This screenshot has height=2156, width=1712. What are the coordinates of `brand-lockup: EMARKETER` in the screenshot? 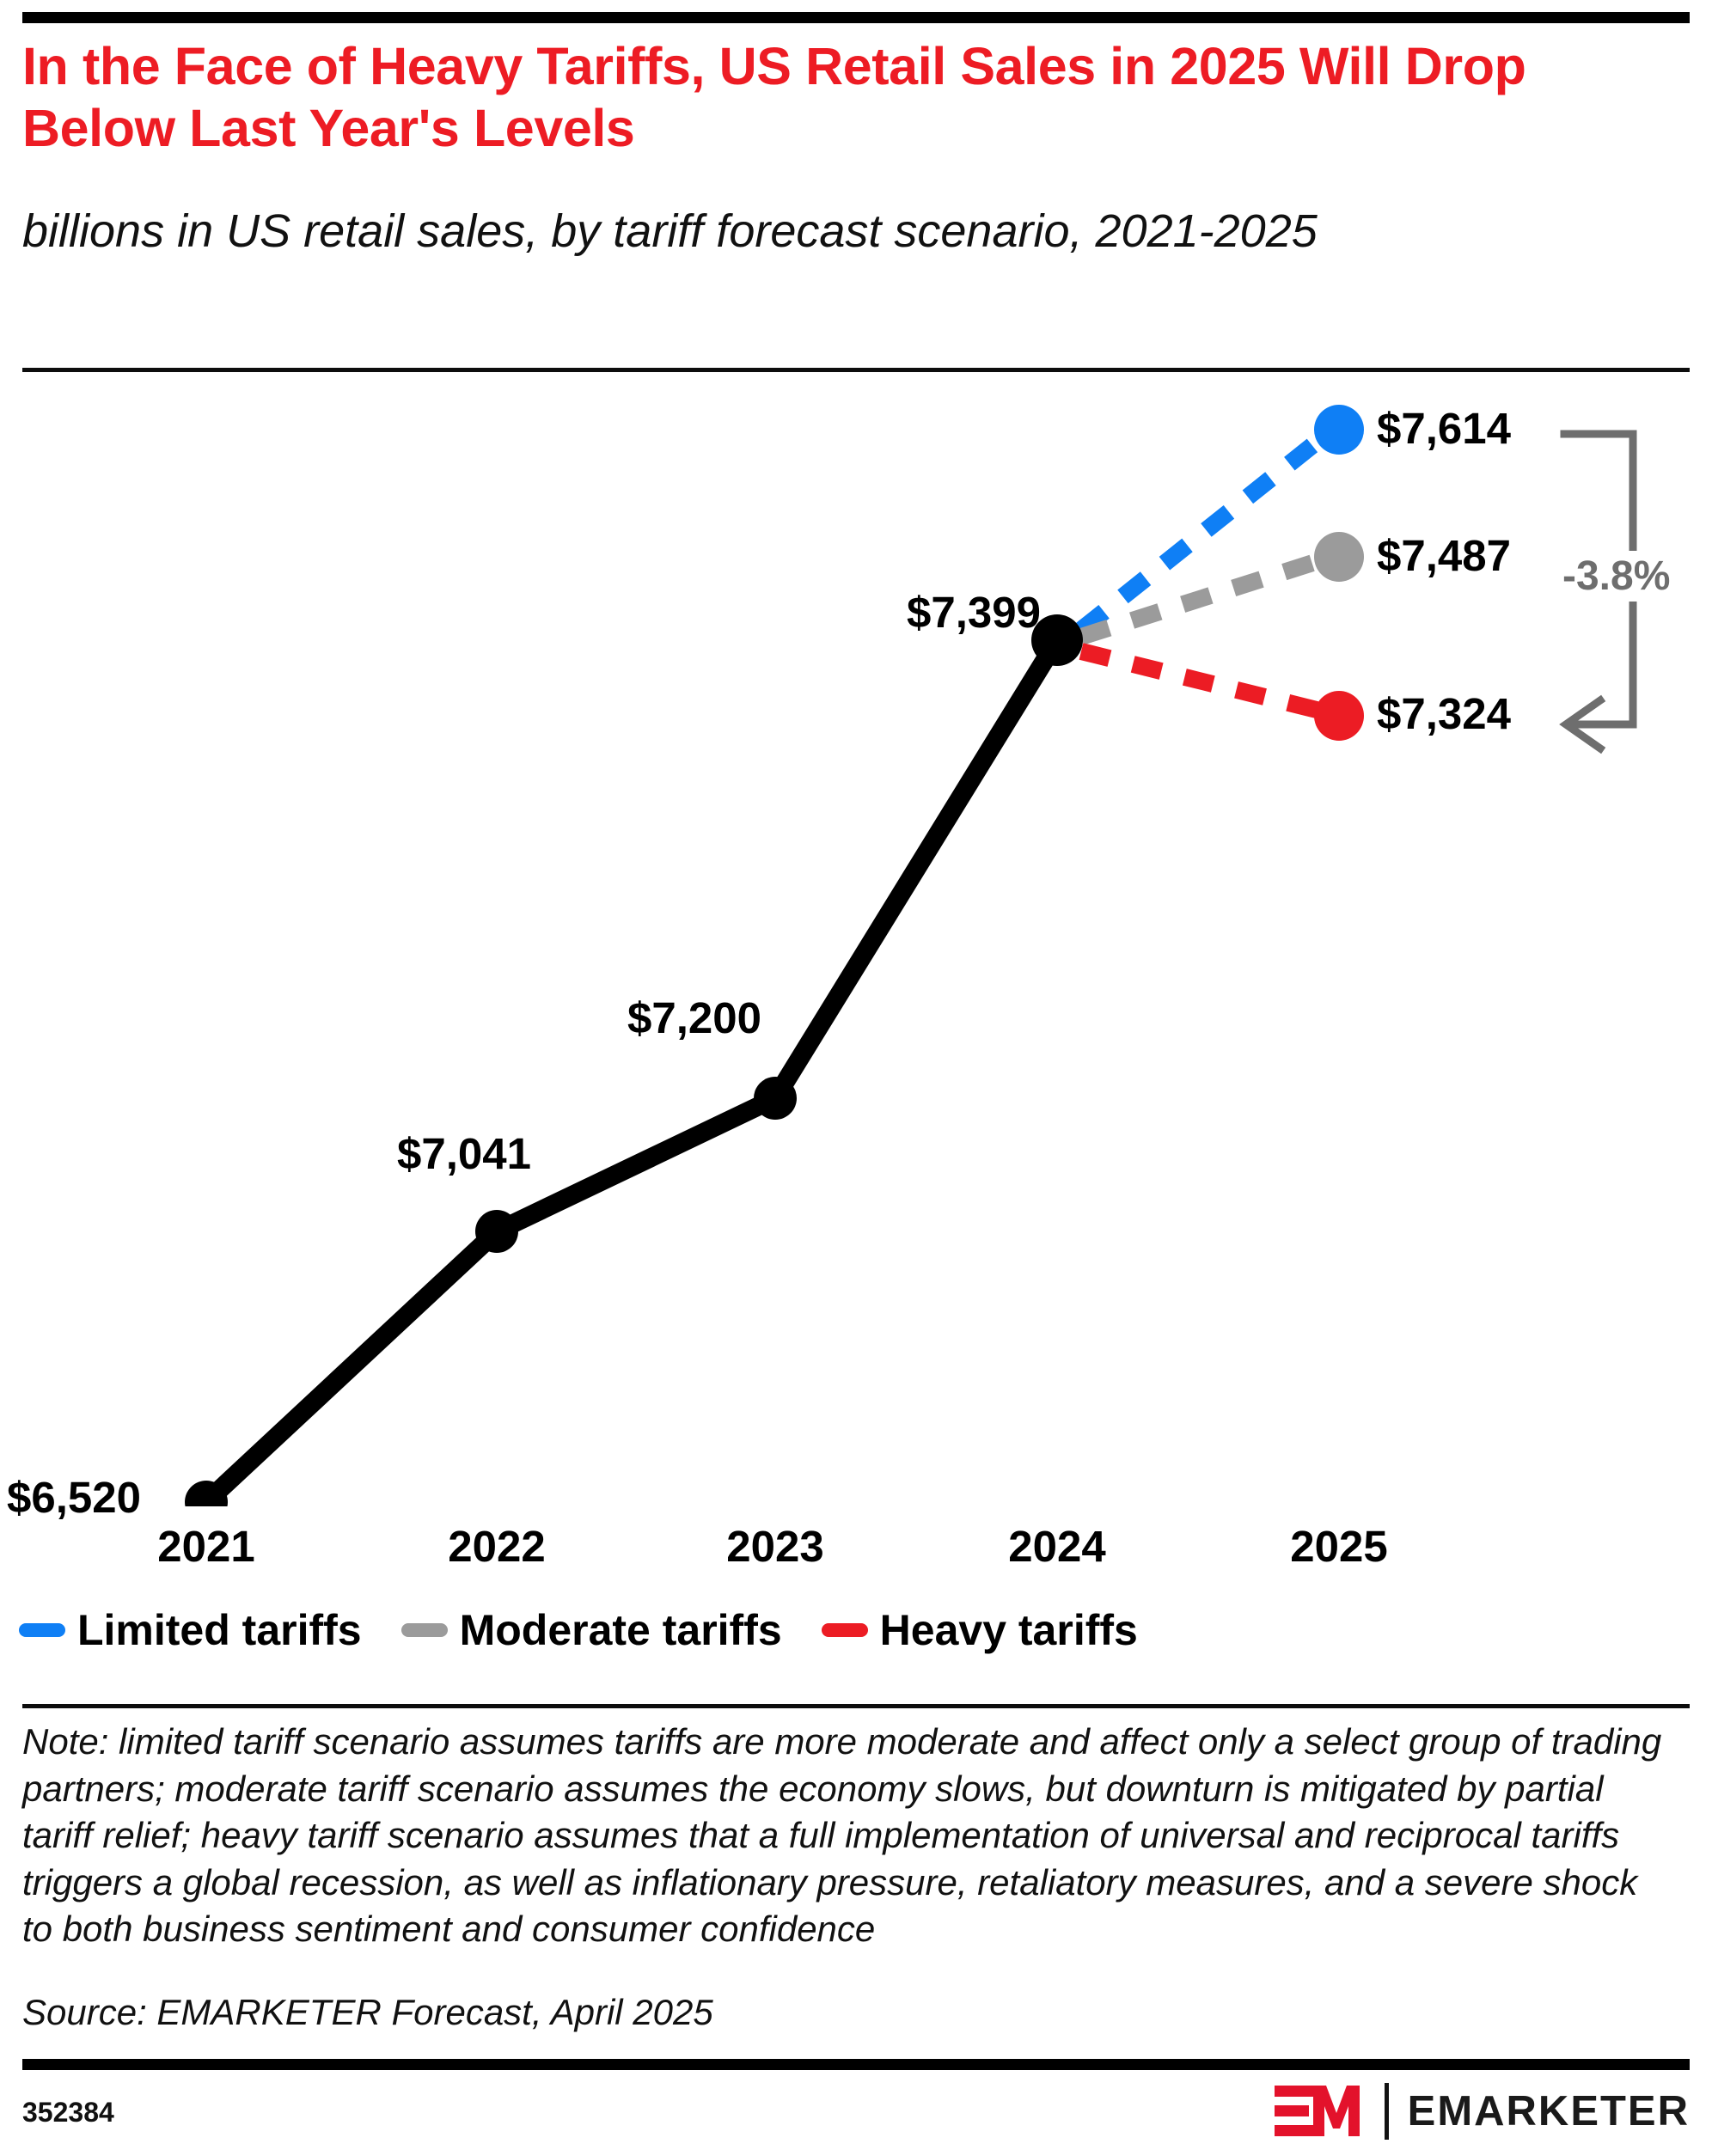 It's located at (1482, 2111).